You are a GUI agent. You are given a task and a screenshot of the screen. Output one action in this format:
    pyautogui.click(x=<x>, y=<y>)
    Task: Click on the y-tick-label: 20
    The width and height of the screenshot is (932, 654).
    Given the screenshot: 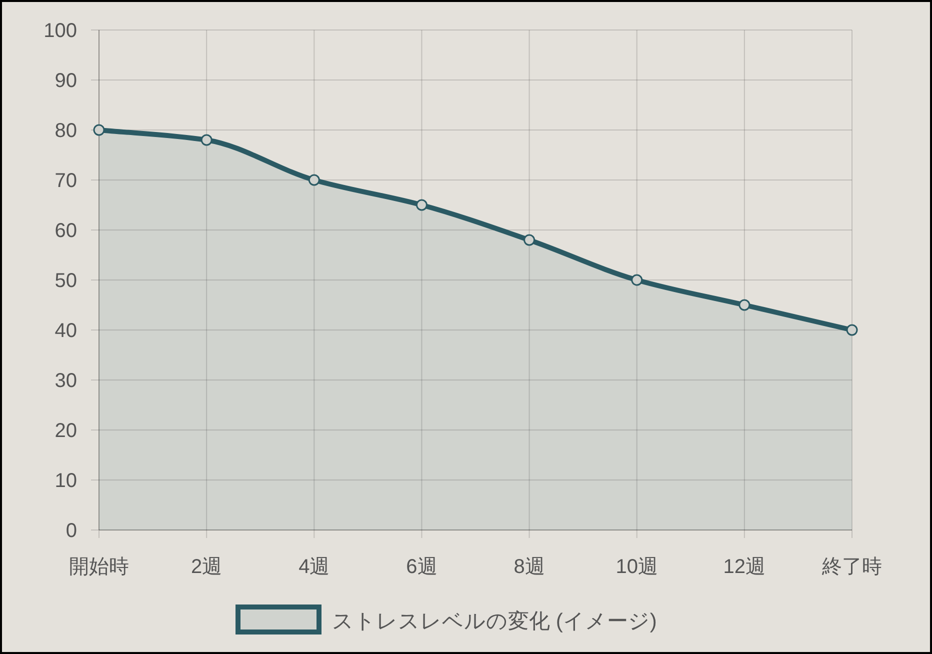 What is the action you would take?
    pyautogui.click(x=65, y=431)
    